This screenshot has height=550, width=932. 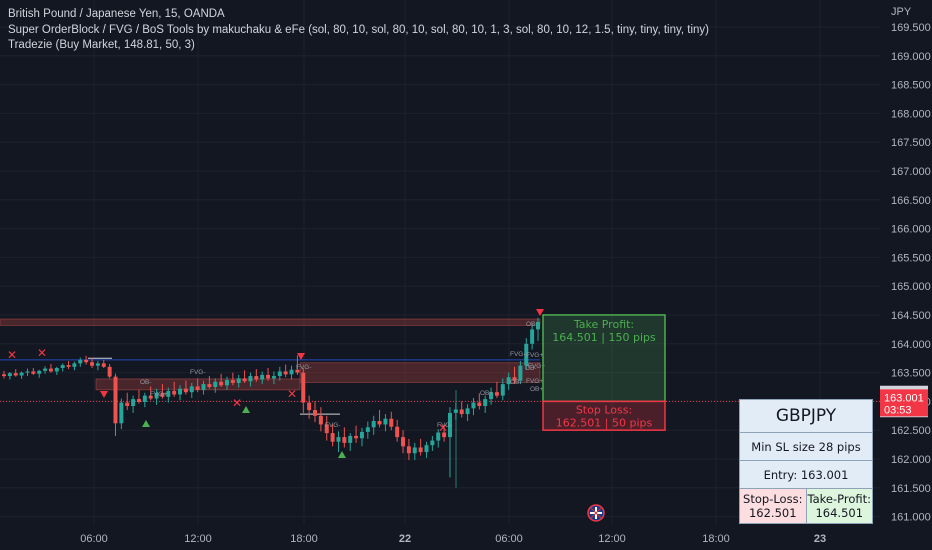 What do you see at coordinates (101, 45) in the screenshot?
I see `legend-tradezie-line: Tradezie (Buy Market, 148.81, 50, 3)` at bounding box center [101, 45].